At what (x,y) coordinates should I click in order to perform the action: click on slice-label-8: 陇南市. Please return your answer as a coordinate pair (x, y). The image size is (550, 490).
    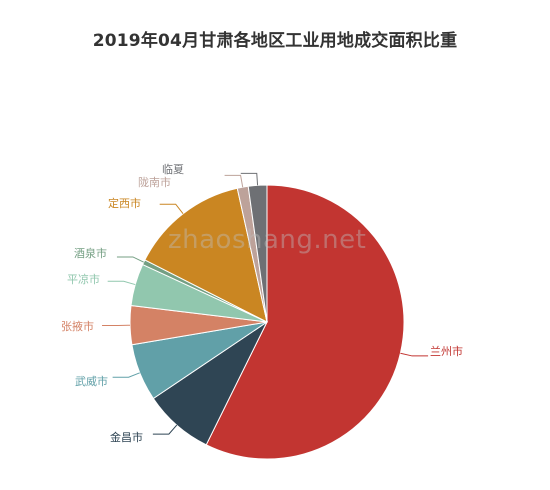
    Looking at the image, I should click on (154, 182).